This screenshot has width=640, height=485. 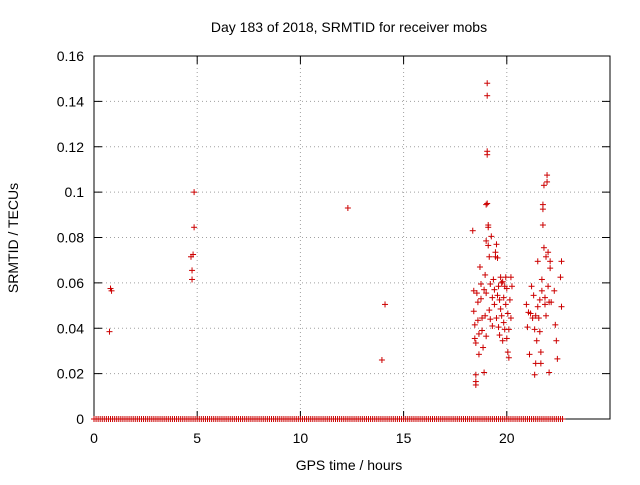 What do you see at coordinates (70, 56) in the screenshot?
I see `y-tick-label: 0.16` at bounding box center [70, 56].